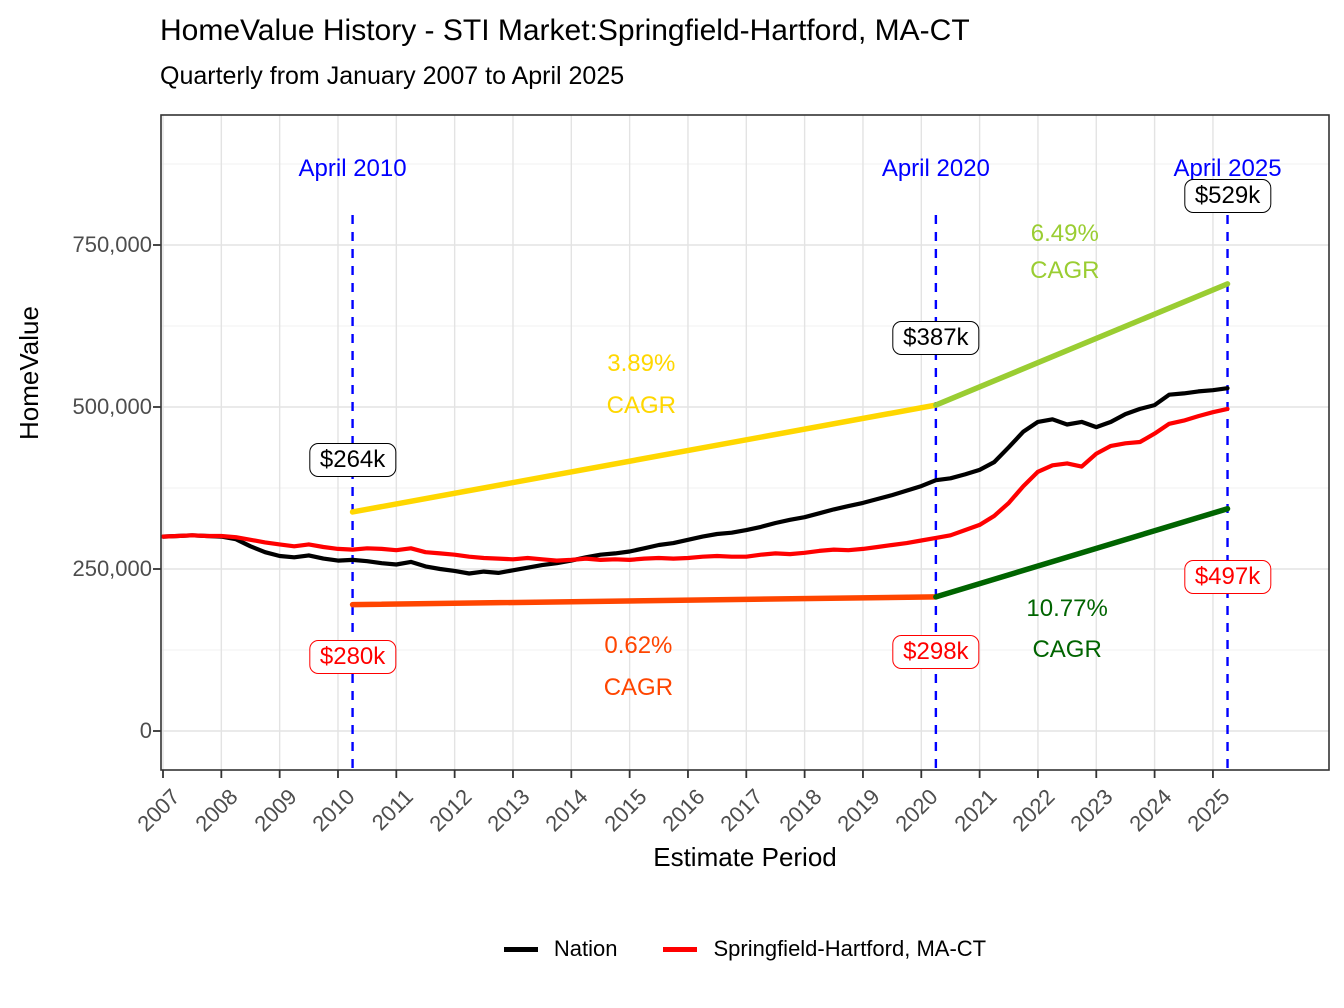  What do you see at coordinates (112, 244) in the screenshot?
I see `y-tick-label: 750,000` at bounding box center [112, 244].